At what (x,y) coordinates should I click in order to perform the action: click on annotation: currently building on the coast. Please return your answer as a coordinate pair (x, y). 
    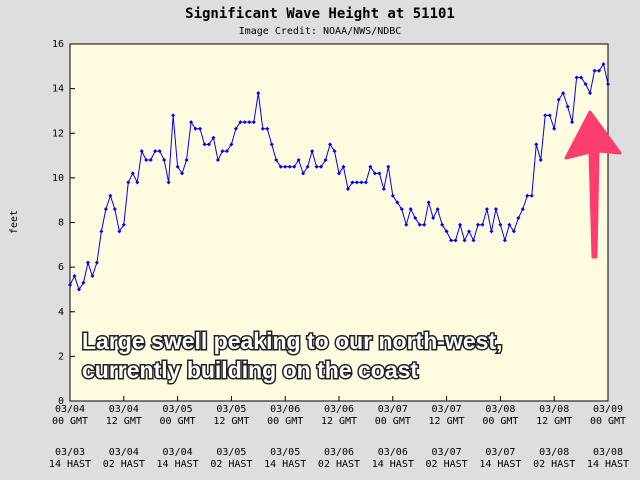
    Looking at the image, I should click on (250, 370).